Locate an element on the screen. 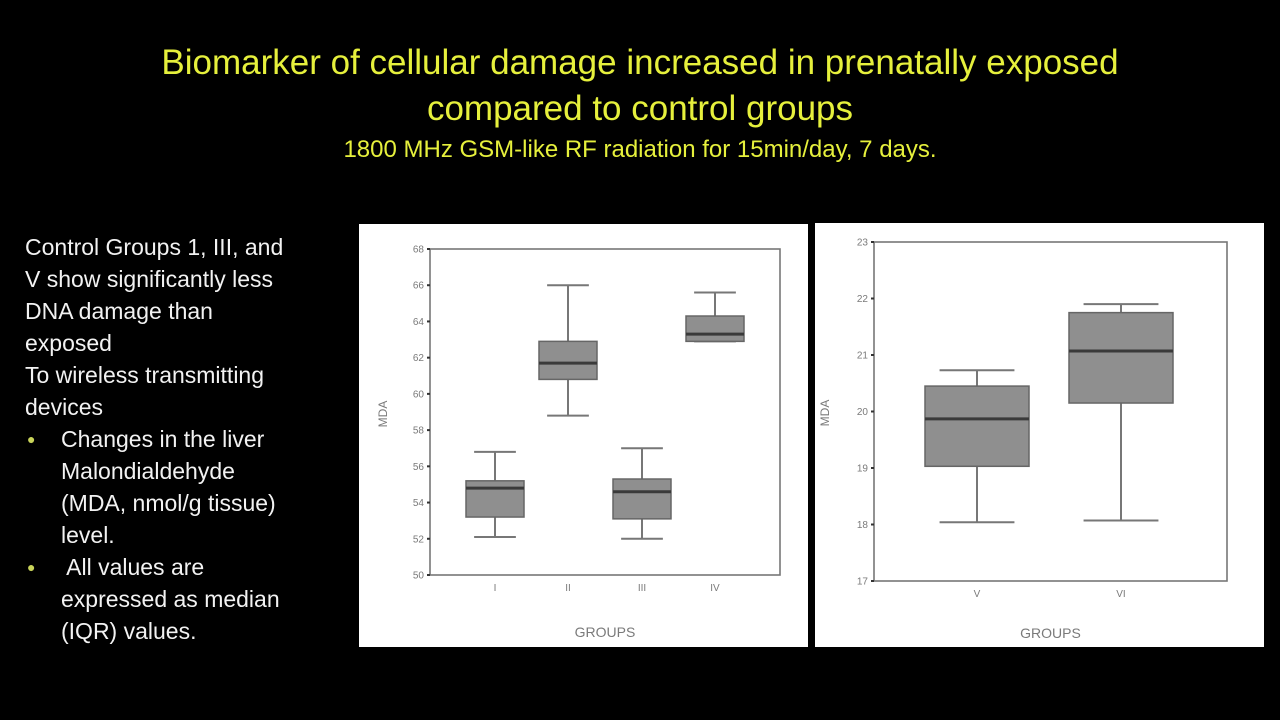  x-tick-label: V is located at coordinates (977, 594).